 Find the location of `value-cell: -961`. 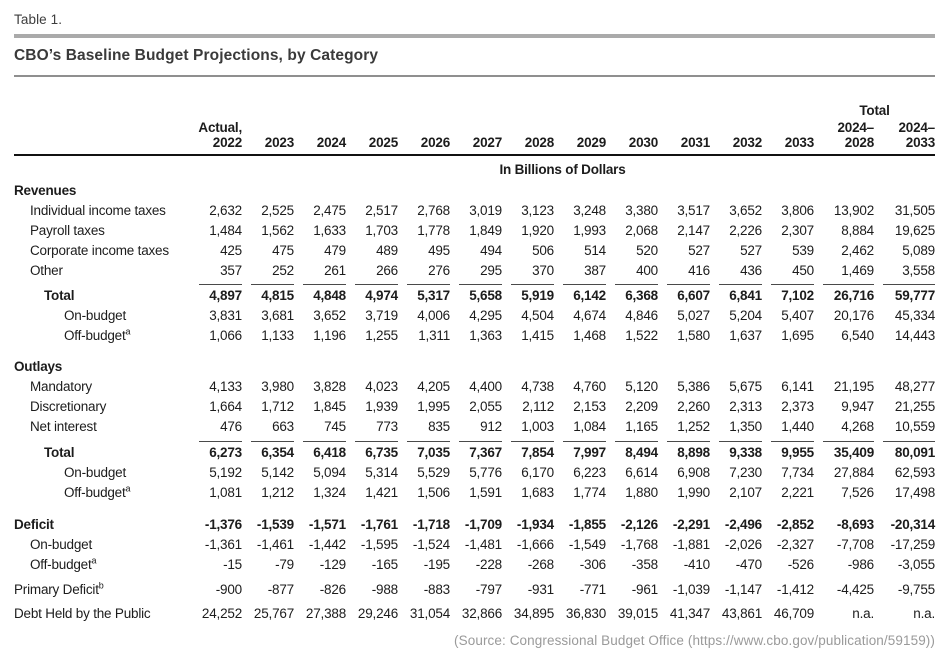

value-cell: -961 is located at coordinates (632, 589).